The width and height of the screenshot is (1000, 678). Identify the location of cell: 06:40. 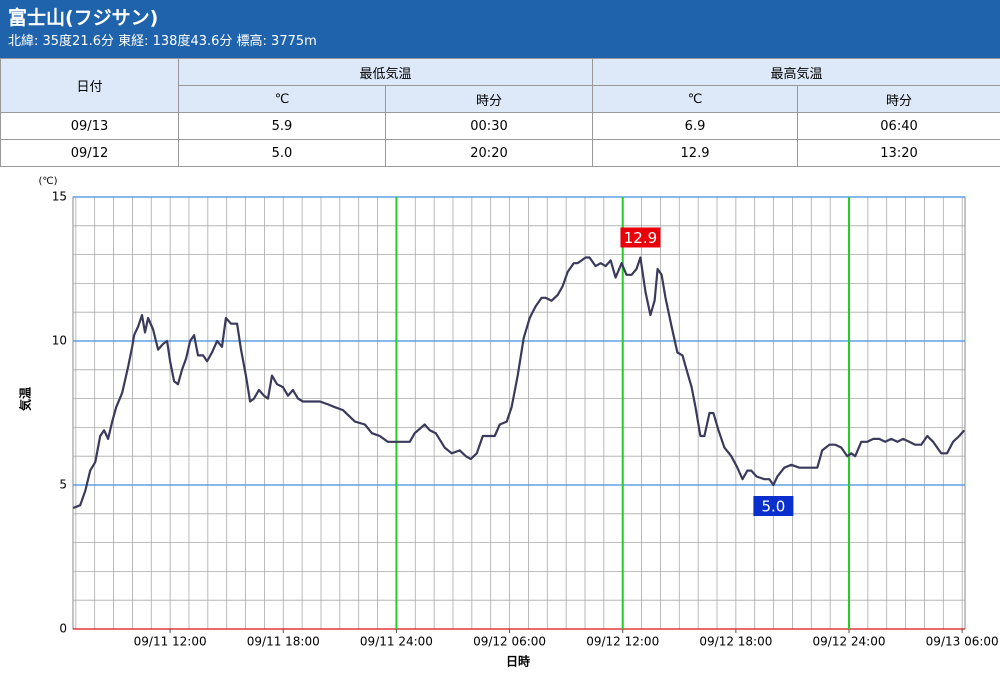
(898, 126).